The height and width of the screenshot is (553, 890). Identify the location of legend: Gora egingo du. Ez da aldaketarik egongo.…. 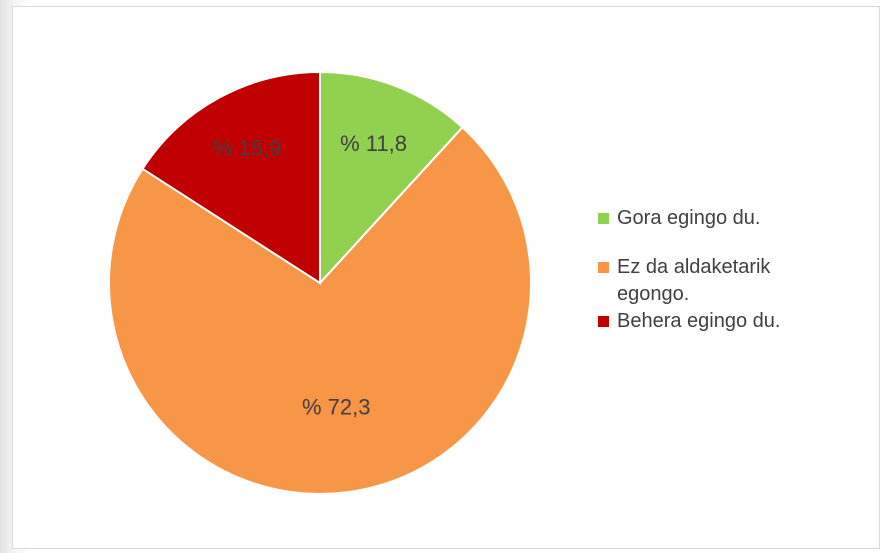
(723, 281).